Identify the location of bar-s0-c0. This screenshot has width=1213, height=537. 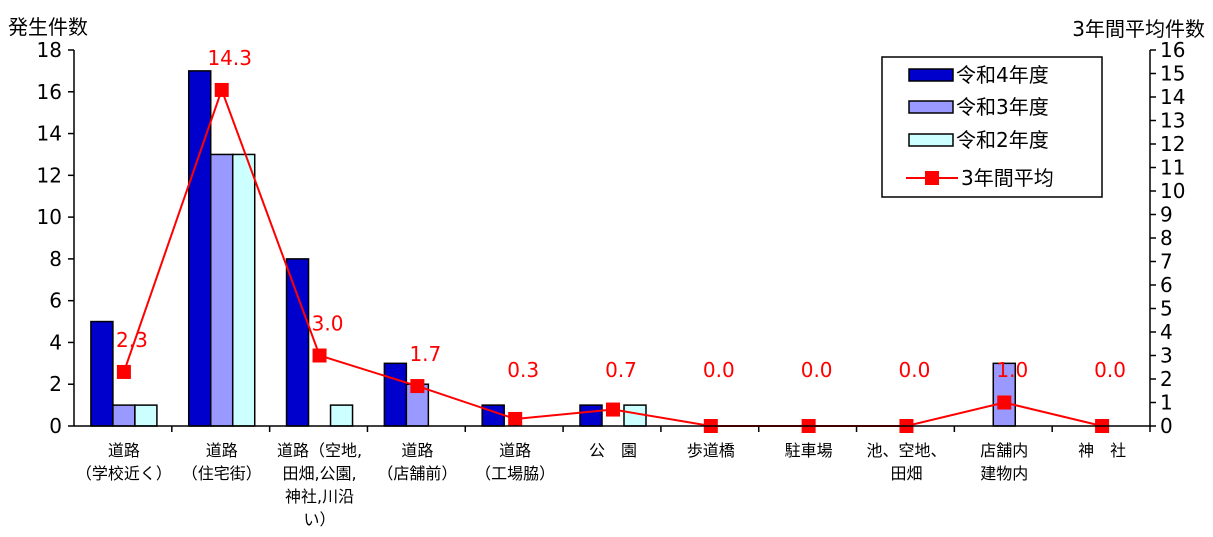
(102, 373).